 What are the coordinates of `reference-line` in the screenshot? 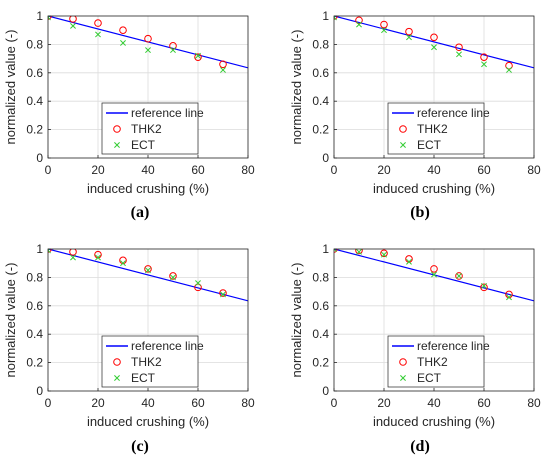 It's located at (434, 42).